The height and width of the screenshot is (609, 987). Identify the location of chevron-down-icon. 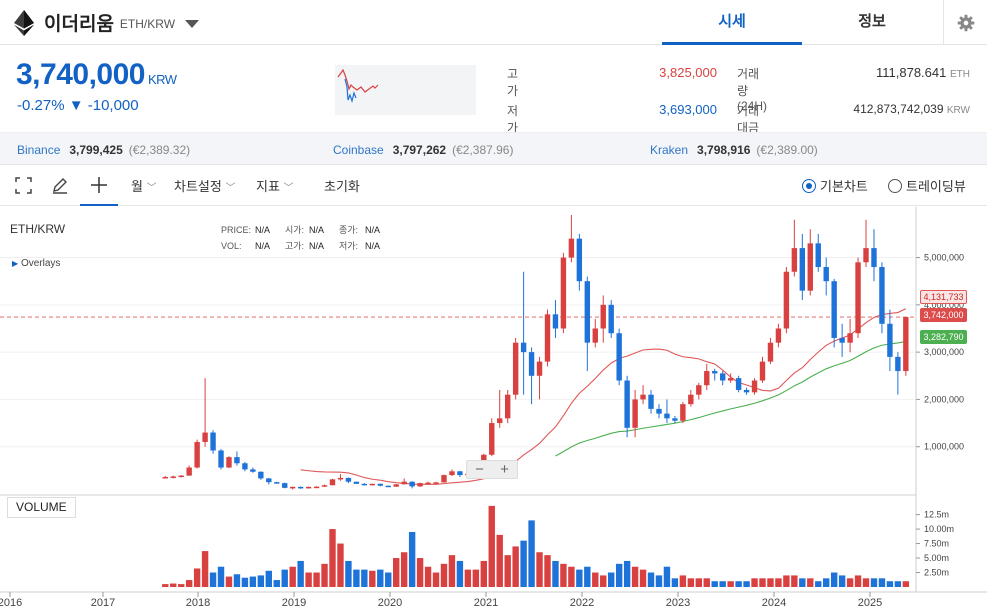
(192, 23).